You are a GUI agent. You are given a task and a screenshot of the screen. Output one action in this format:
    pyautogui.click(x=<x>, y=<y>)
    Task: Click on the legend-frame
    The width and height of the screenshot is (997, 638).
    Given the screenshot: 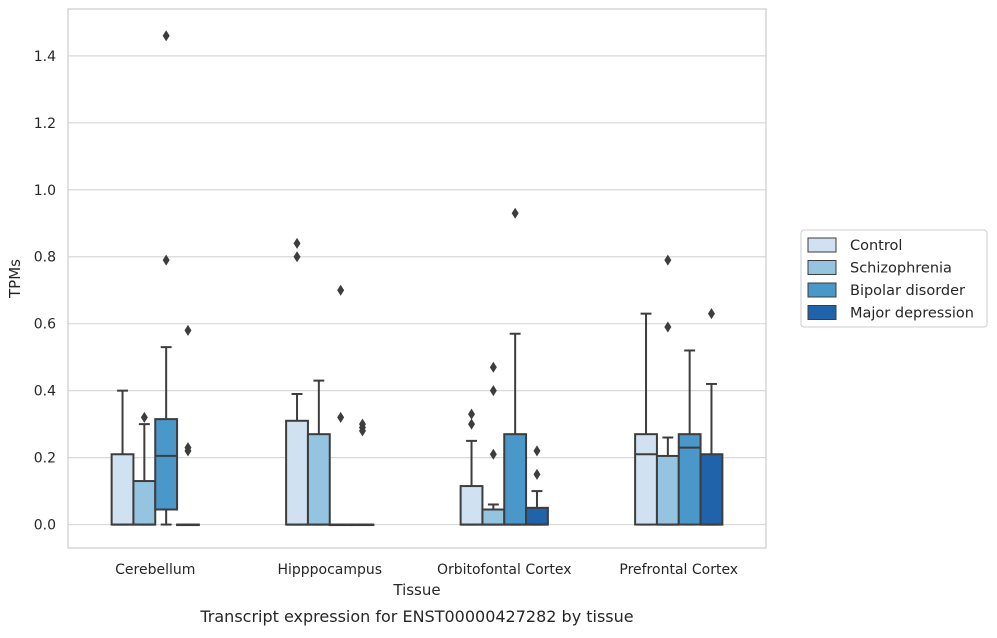 What is the action you would take?
    pyautogui.click(x=894, y=278)
    